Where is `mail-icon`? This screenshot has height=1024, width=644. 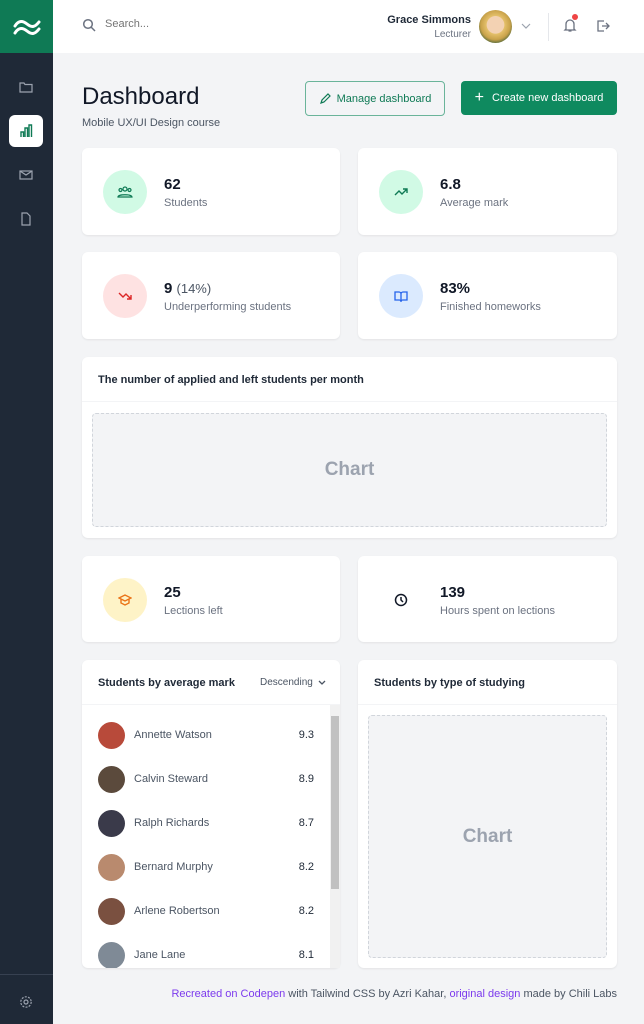 mail-icon is located at coordinates (26, 175).